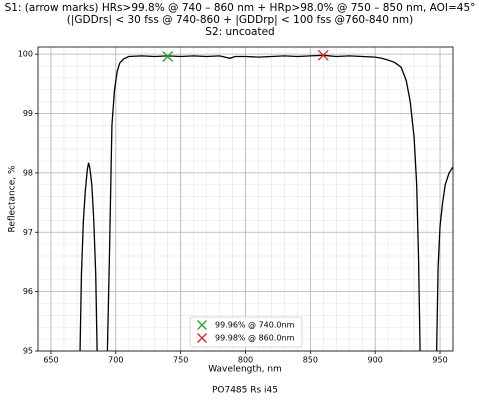  I want to click on x-axis-label: Wavelength, nm, so click(245, 370).